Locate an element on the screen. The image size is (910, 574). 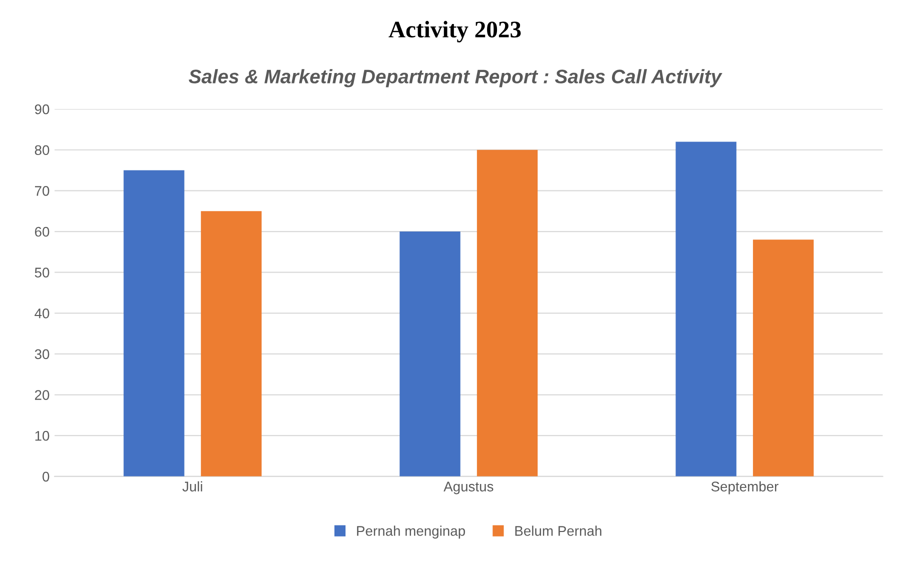
x-tick-label: September is located at coordinates (744, 487).